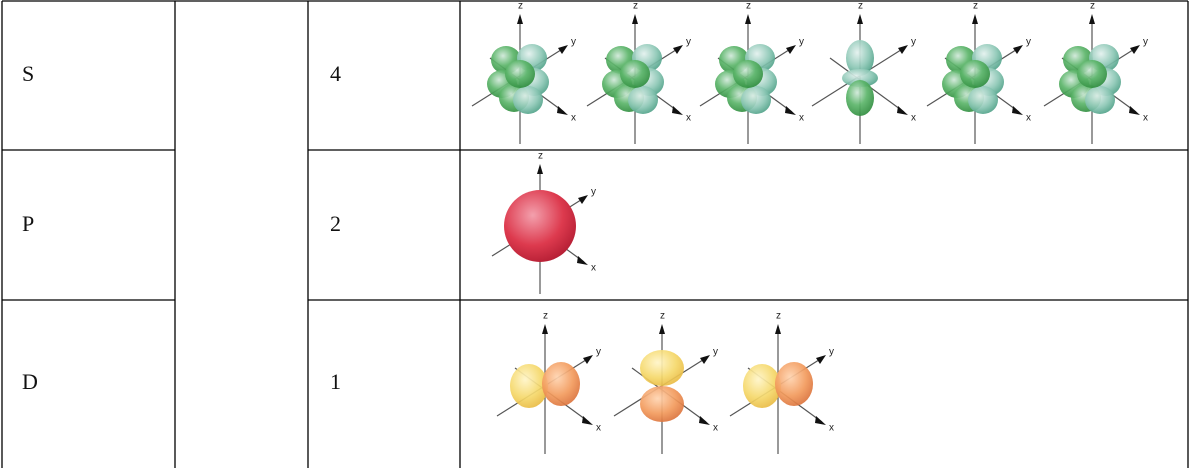 The image size is (1189, 468). I want to click on orbital-count: 4, so click(335, 73).